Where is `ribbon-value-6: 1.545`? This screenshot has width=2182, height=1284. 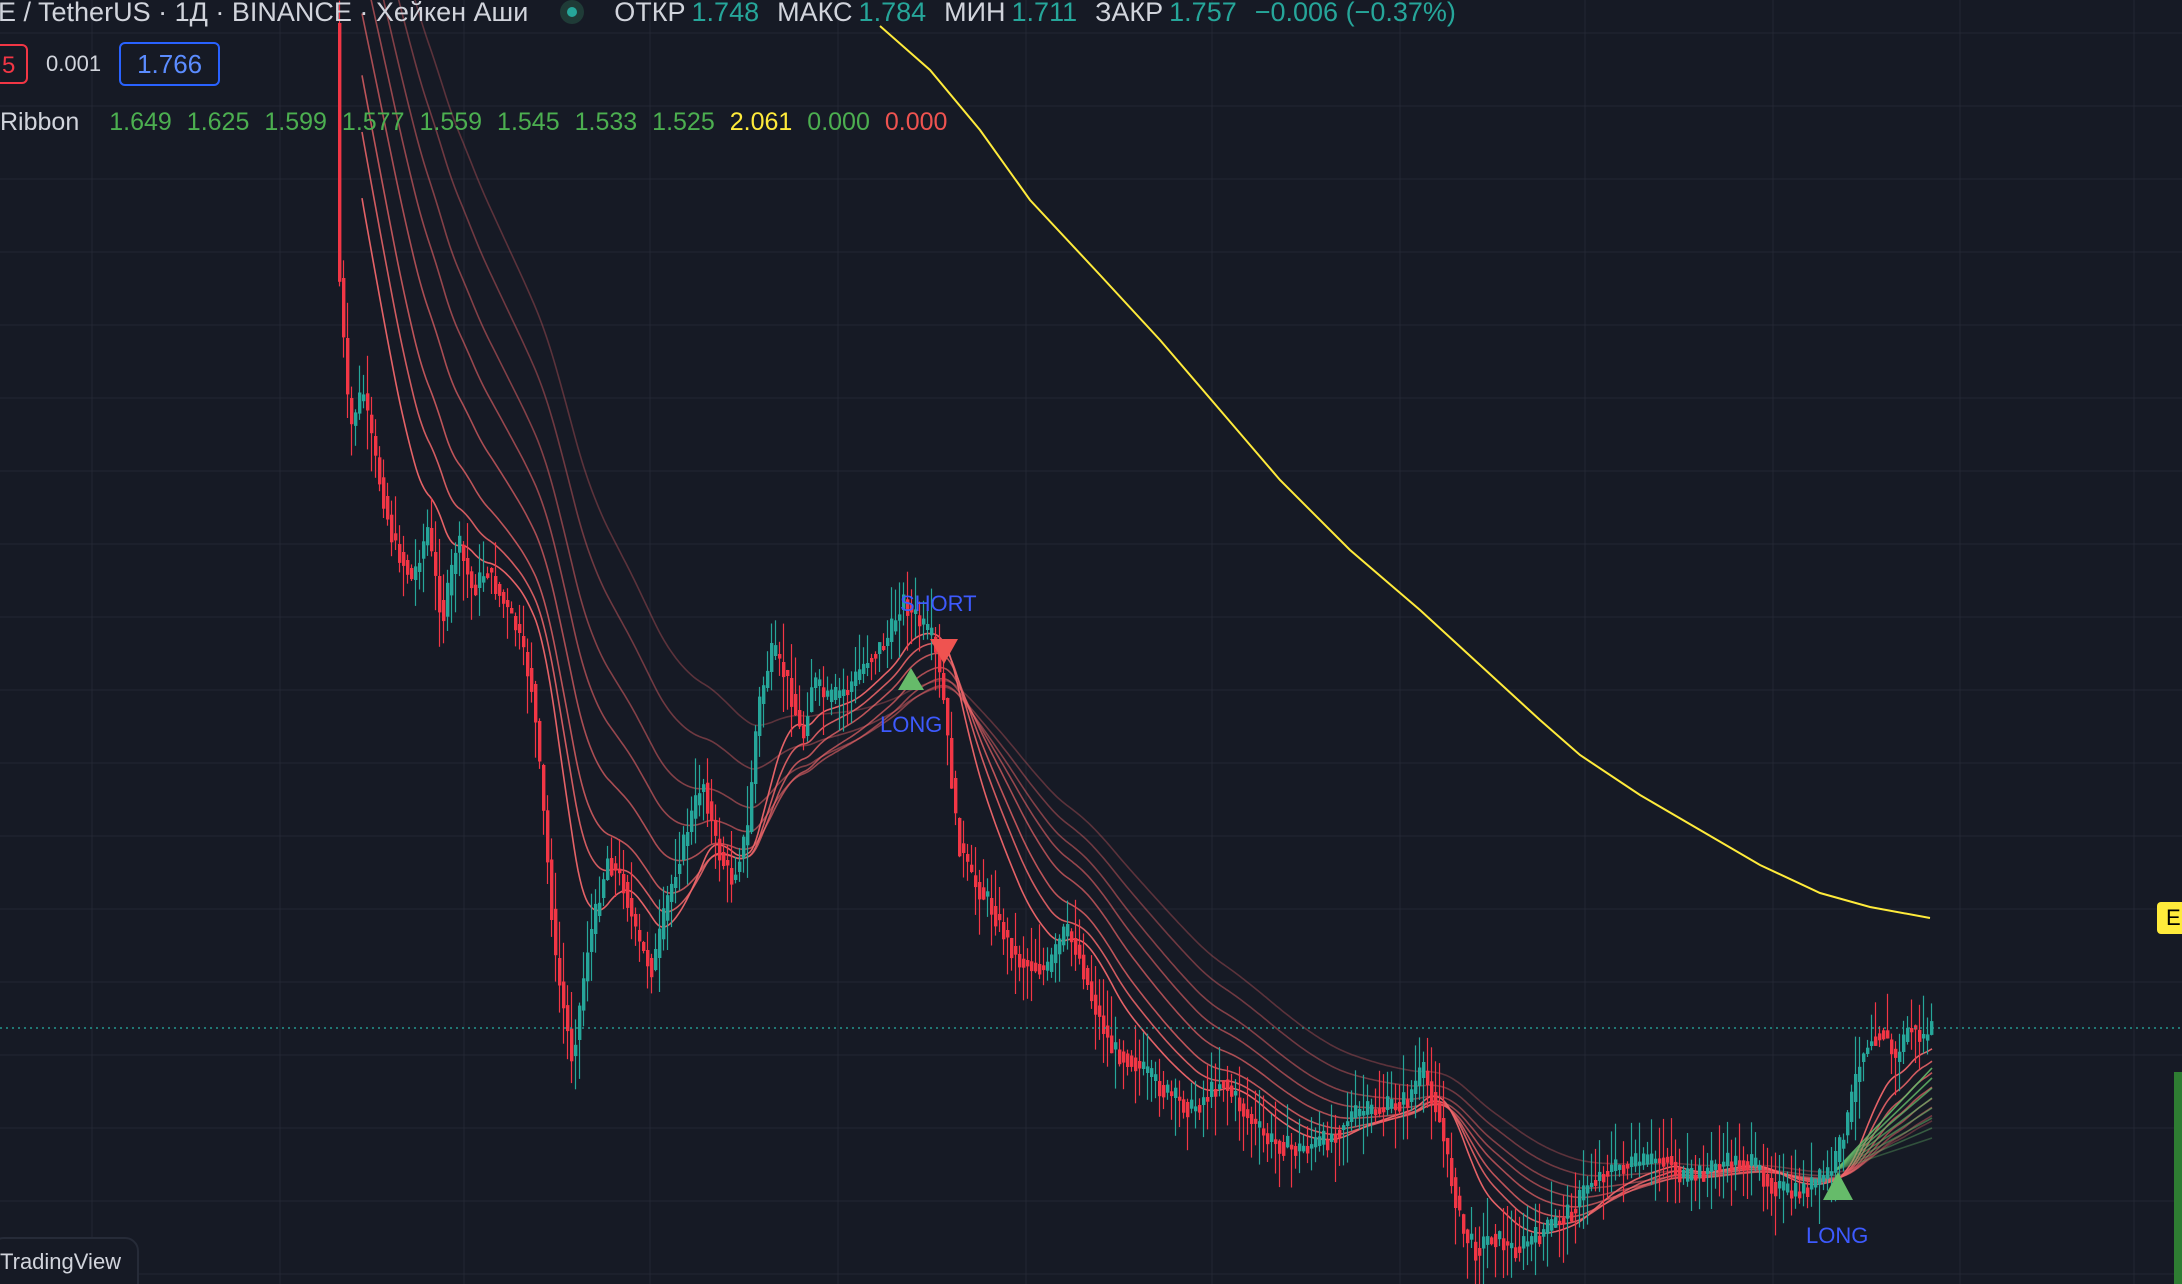
ribbon-value-6: 1.545 is located at coordinates (528, 121).